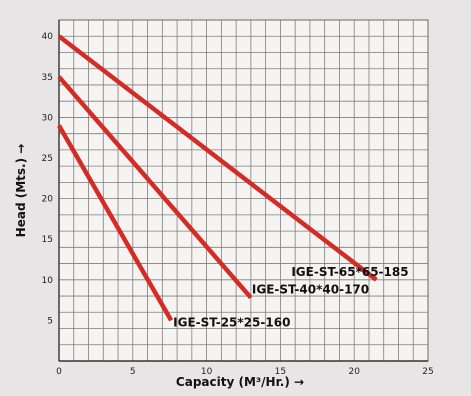 The width and height of the screenshot is (471, 396). I want to click on x-tick-label: 10, so click(207, 372).